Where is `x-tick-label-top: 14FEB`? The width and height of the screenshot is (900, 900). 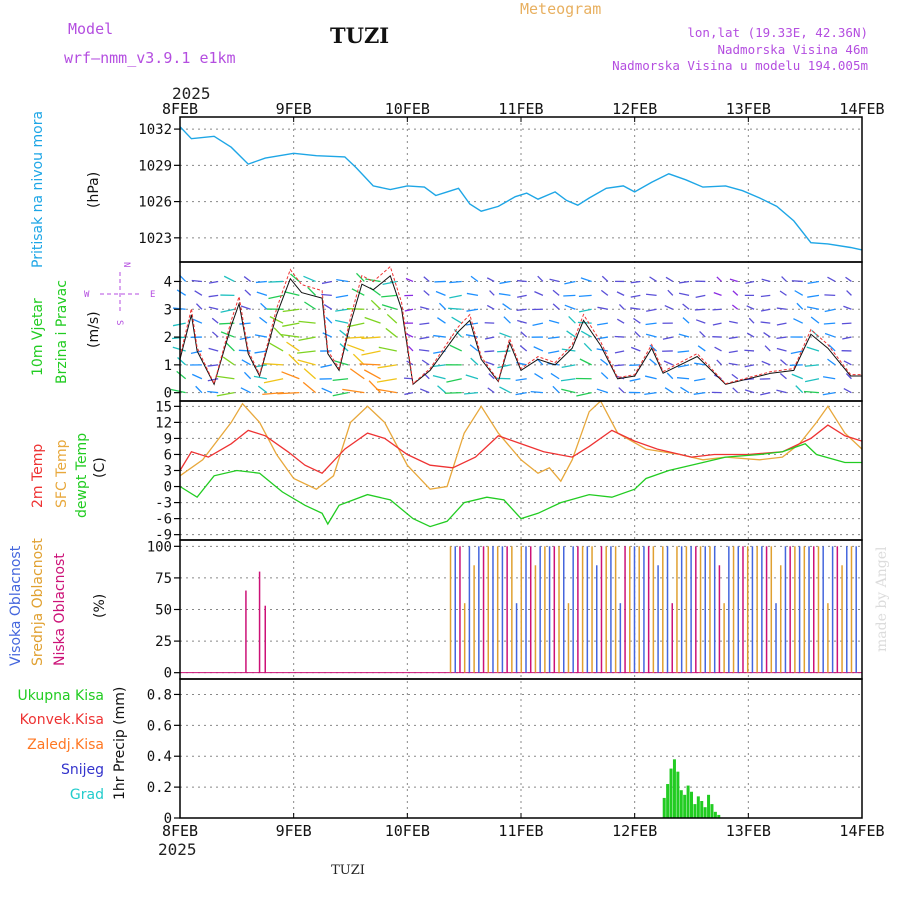
x-tick-label-top: 14FEB is located at coordinates (861, 109).